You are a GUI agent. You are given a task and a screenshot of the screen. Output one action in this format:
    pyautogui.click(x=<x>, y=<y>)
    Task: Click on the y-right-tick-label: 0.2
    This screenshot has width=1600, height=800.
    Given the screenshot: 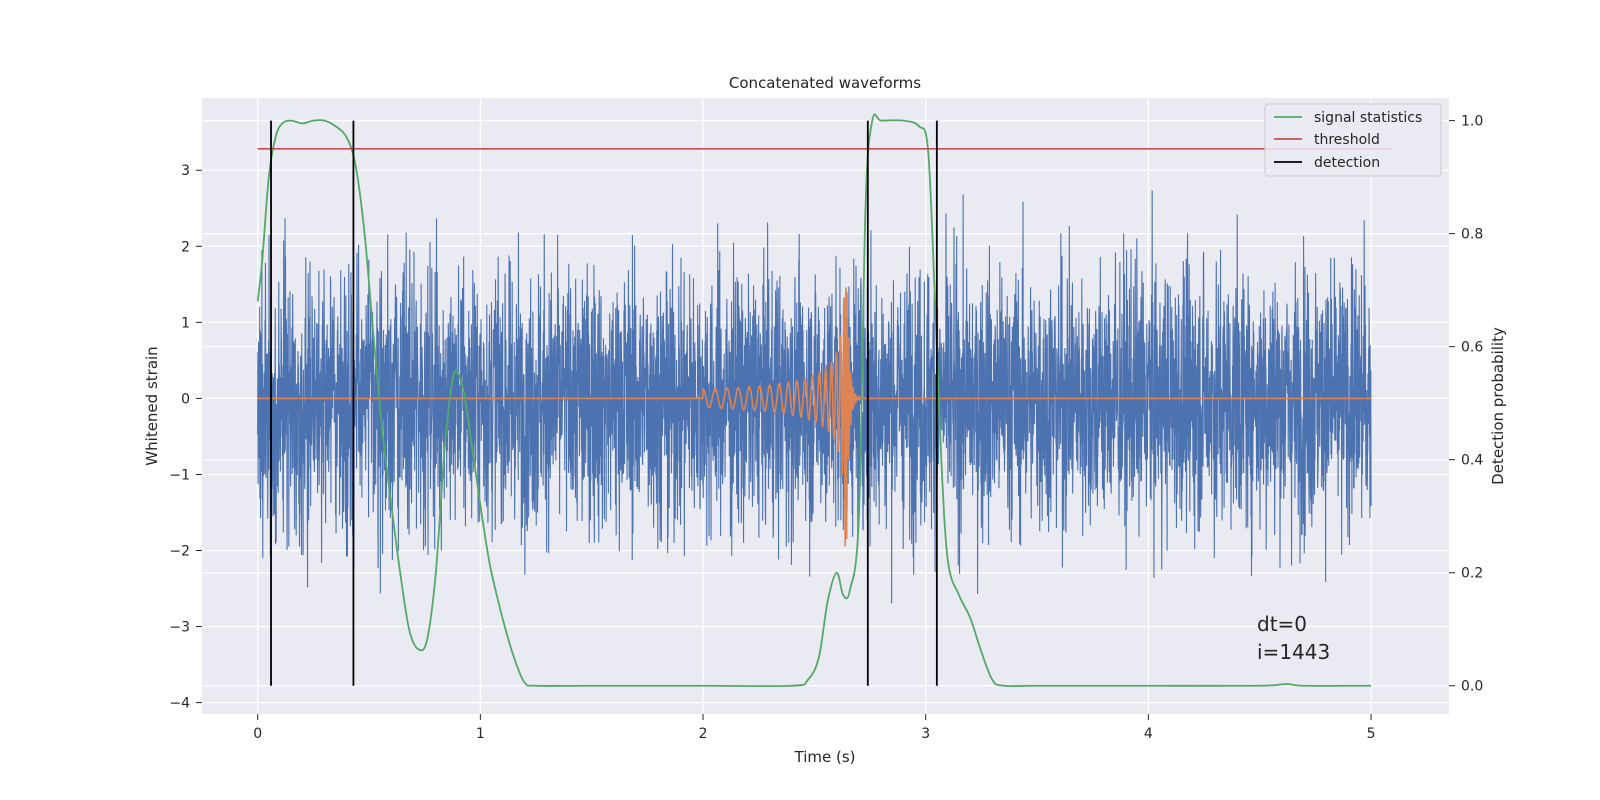 What is the action you would take?
    pyautogui.click(x=1472, y=574)
    